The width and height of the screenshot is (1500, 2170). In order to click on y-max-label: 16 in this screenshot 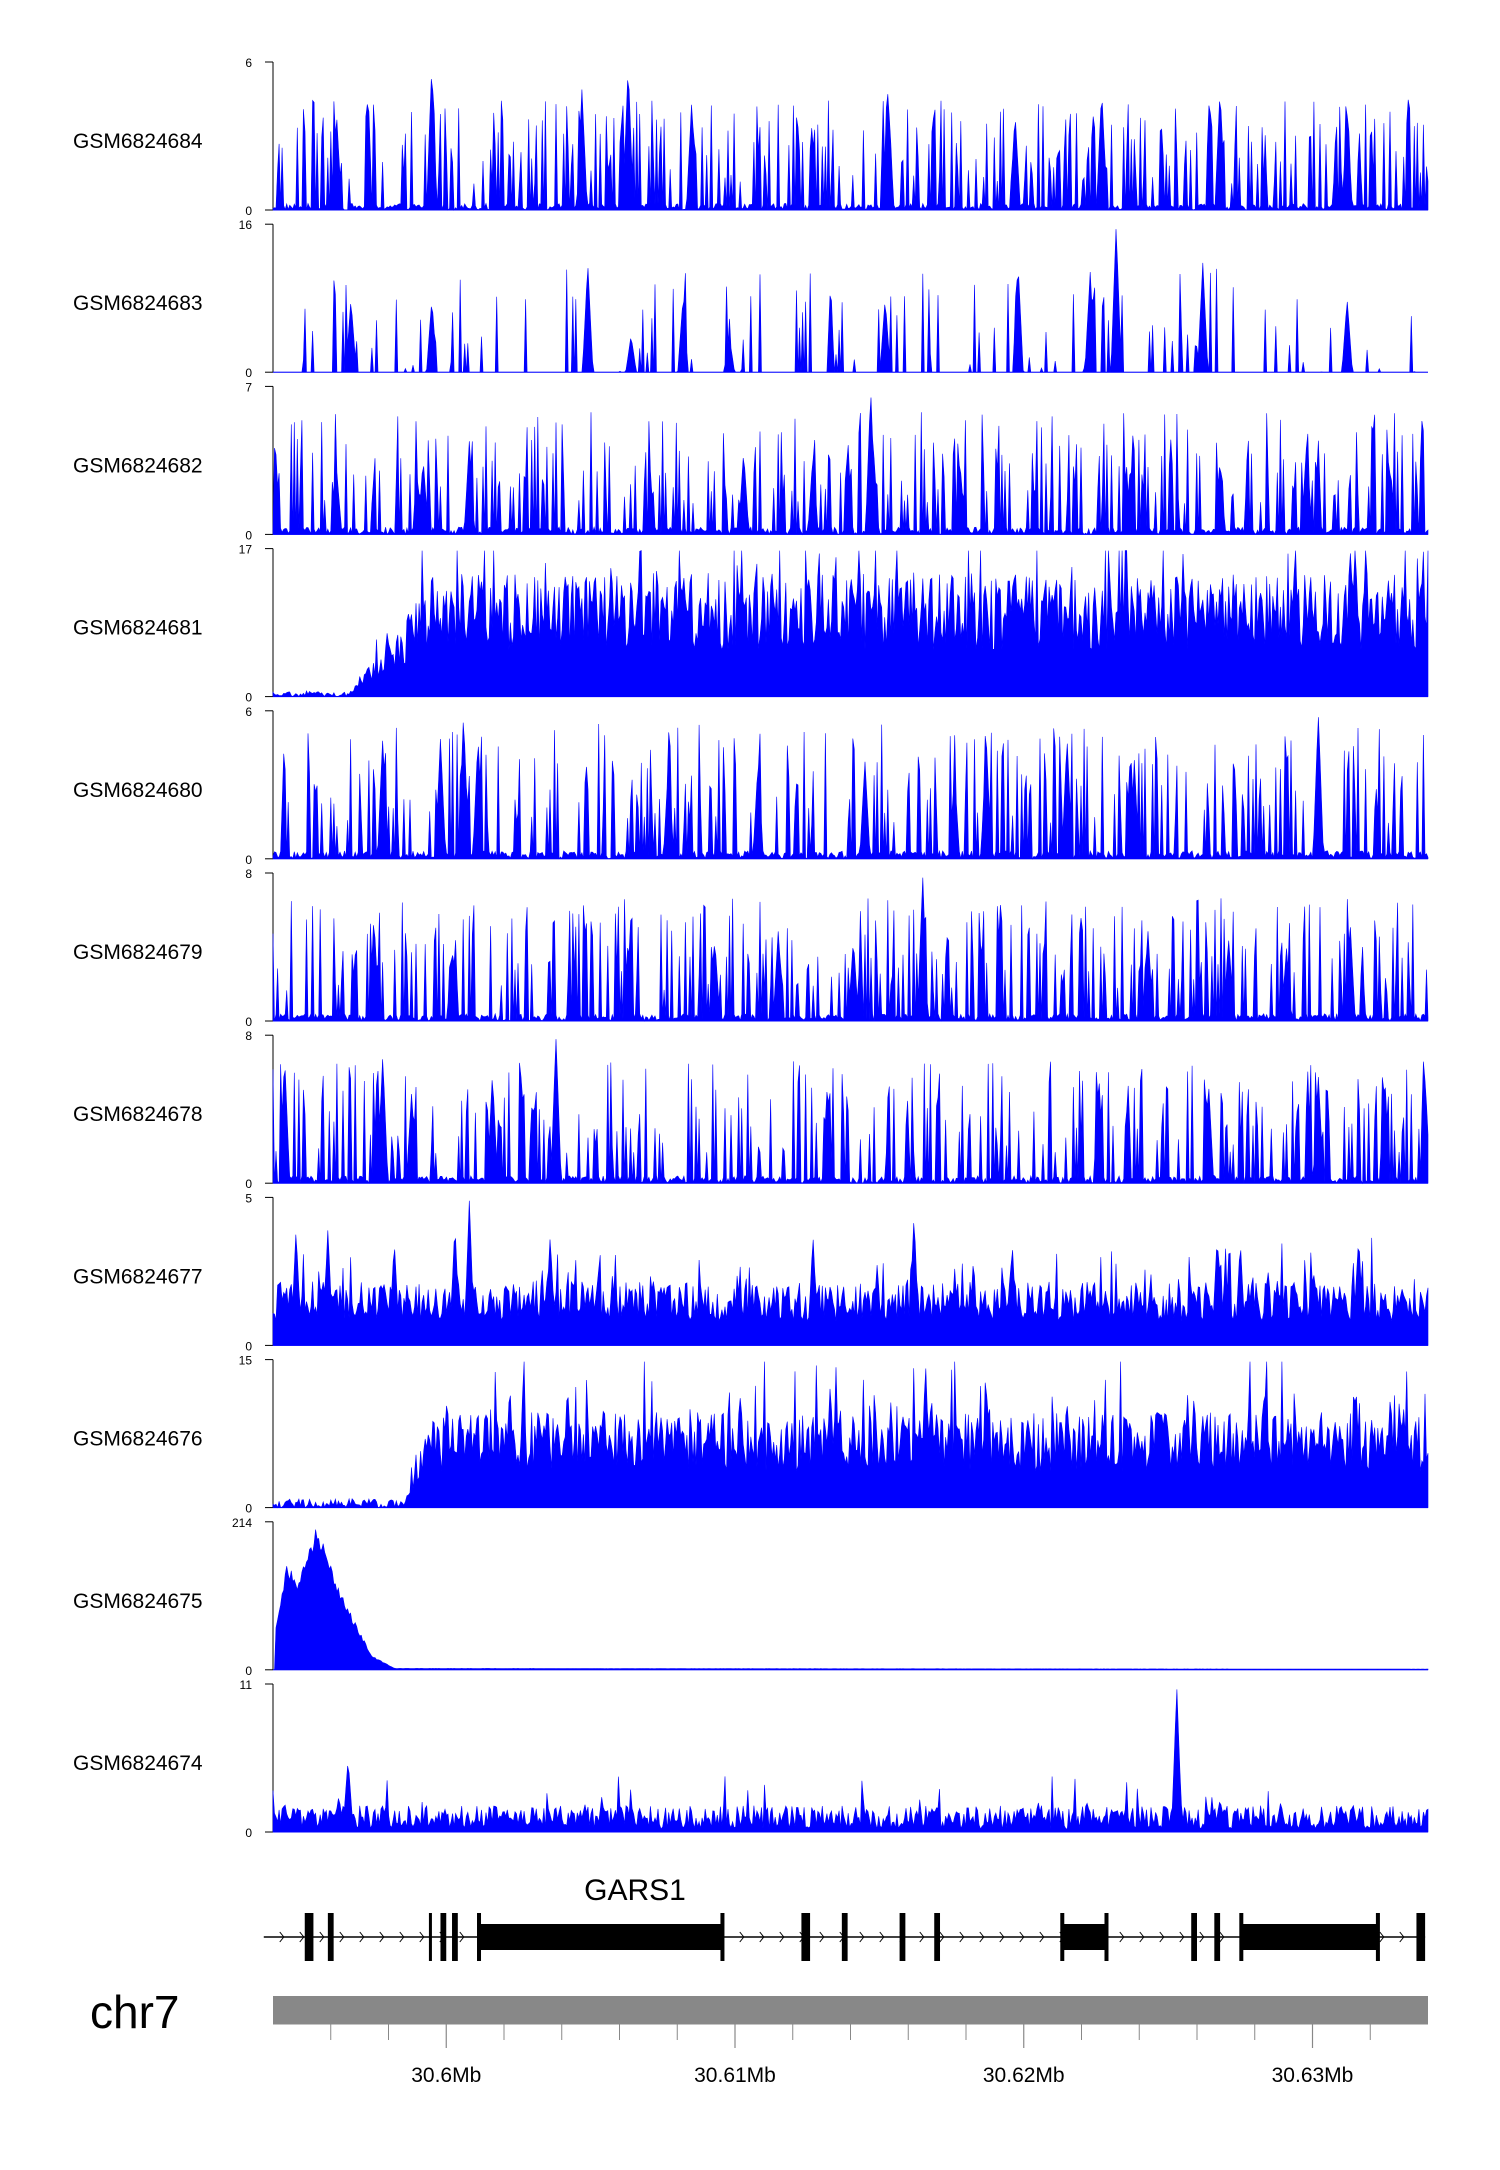, I will do `click(246, 225)`.